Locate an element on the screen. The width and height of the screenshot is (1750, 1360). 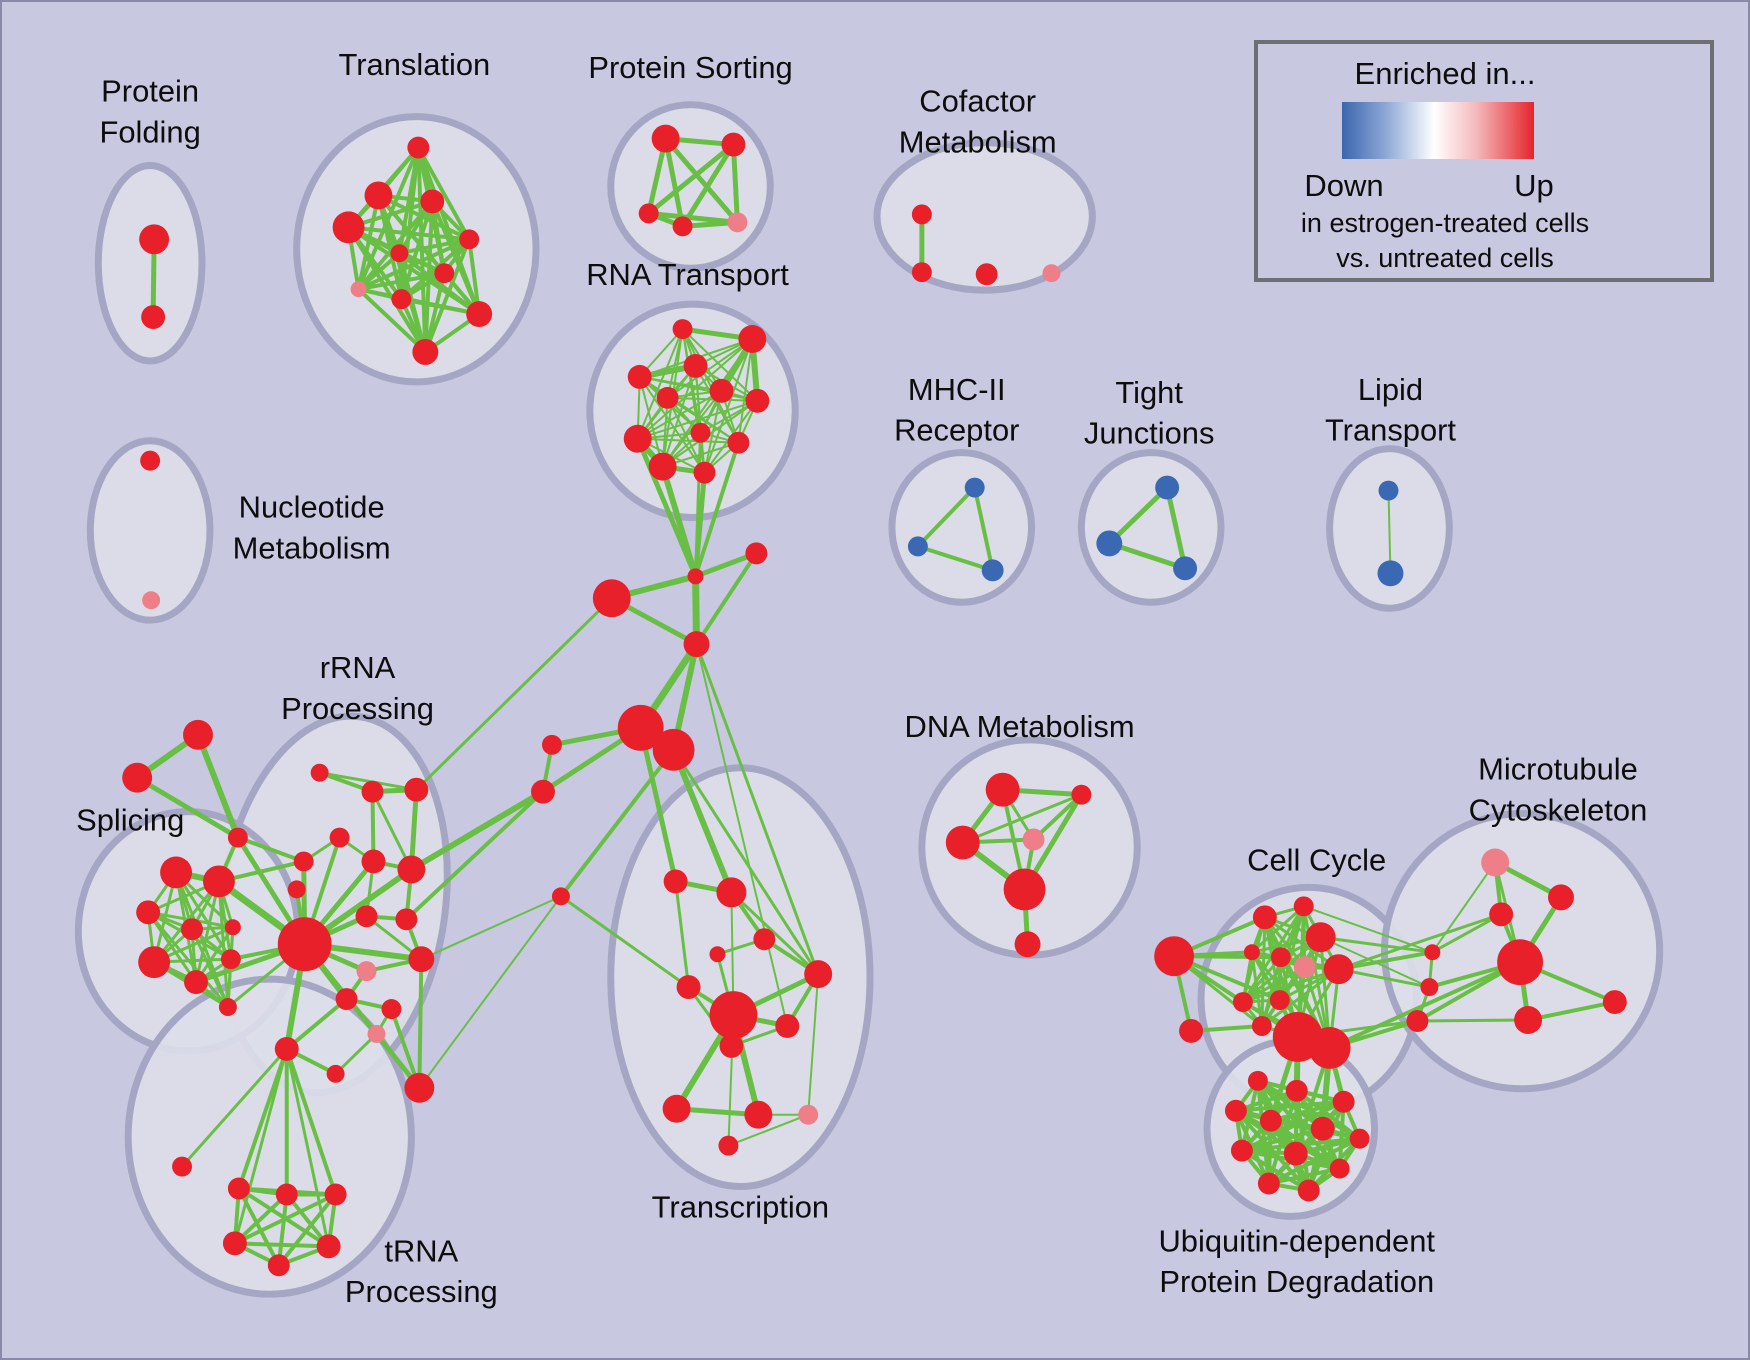
network-node-ps1 is located at coordinates (665, 138).